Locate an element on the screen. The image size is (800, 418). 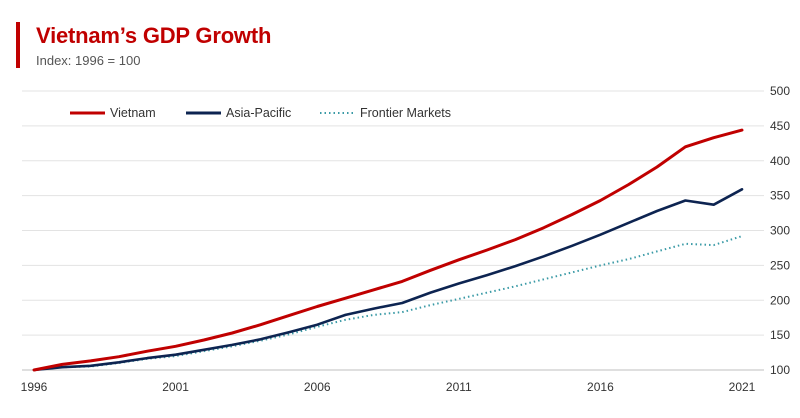
x-tick-label-2006: 2006 is located at coordinates (317, 387).